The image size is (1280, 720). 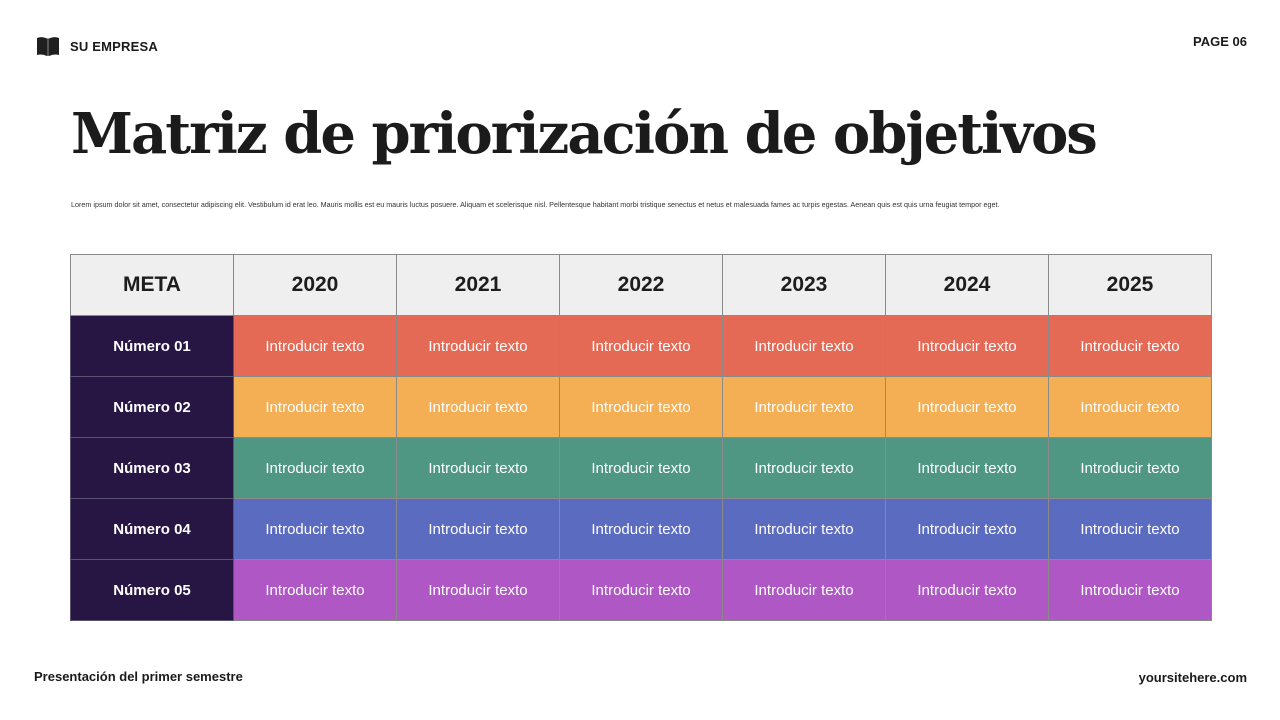 I want to click on row-label: Número 05, so click(x=152, y=590).